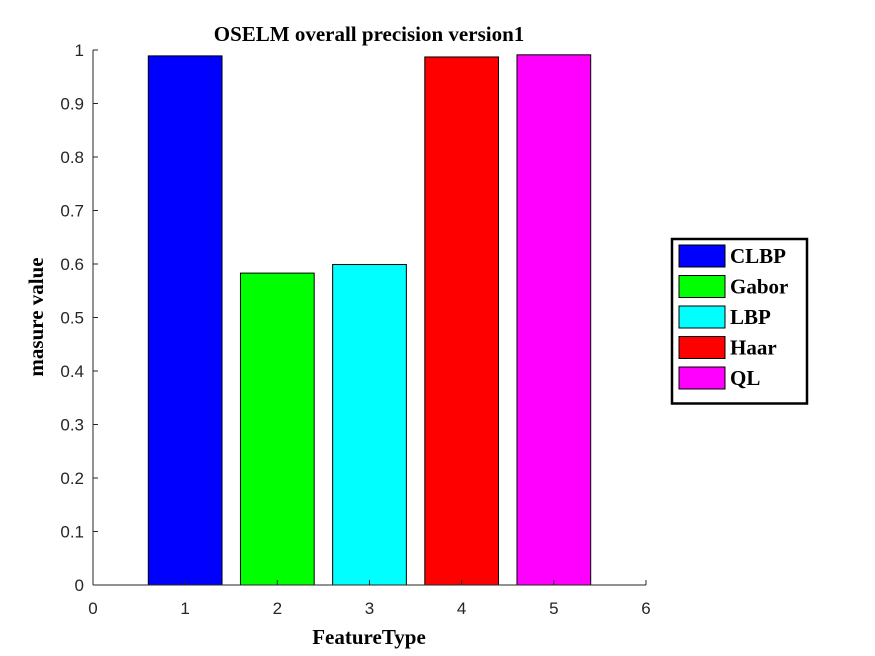 The image size is (875, 656). What do you see at coordinates (702, 256) in the screenshot?
I see `legend-swatch-clbp` at bounding box center [702, 256].